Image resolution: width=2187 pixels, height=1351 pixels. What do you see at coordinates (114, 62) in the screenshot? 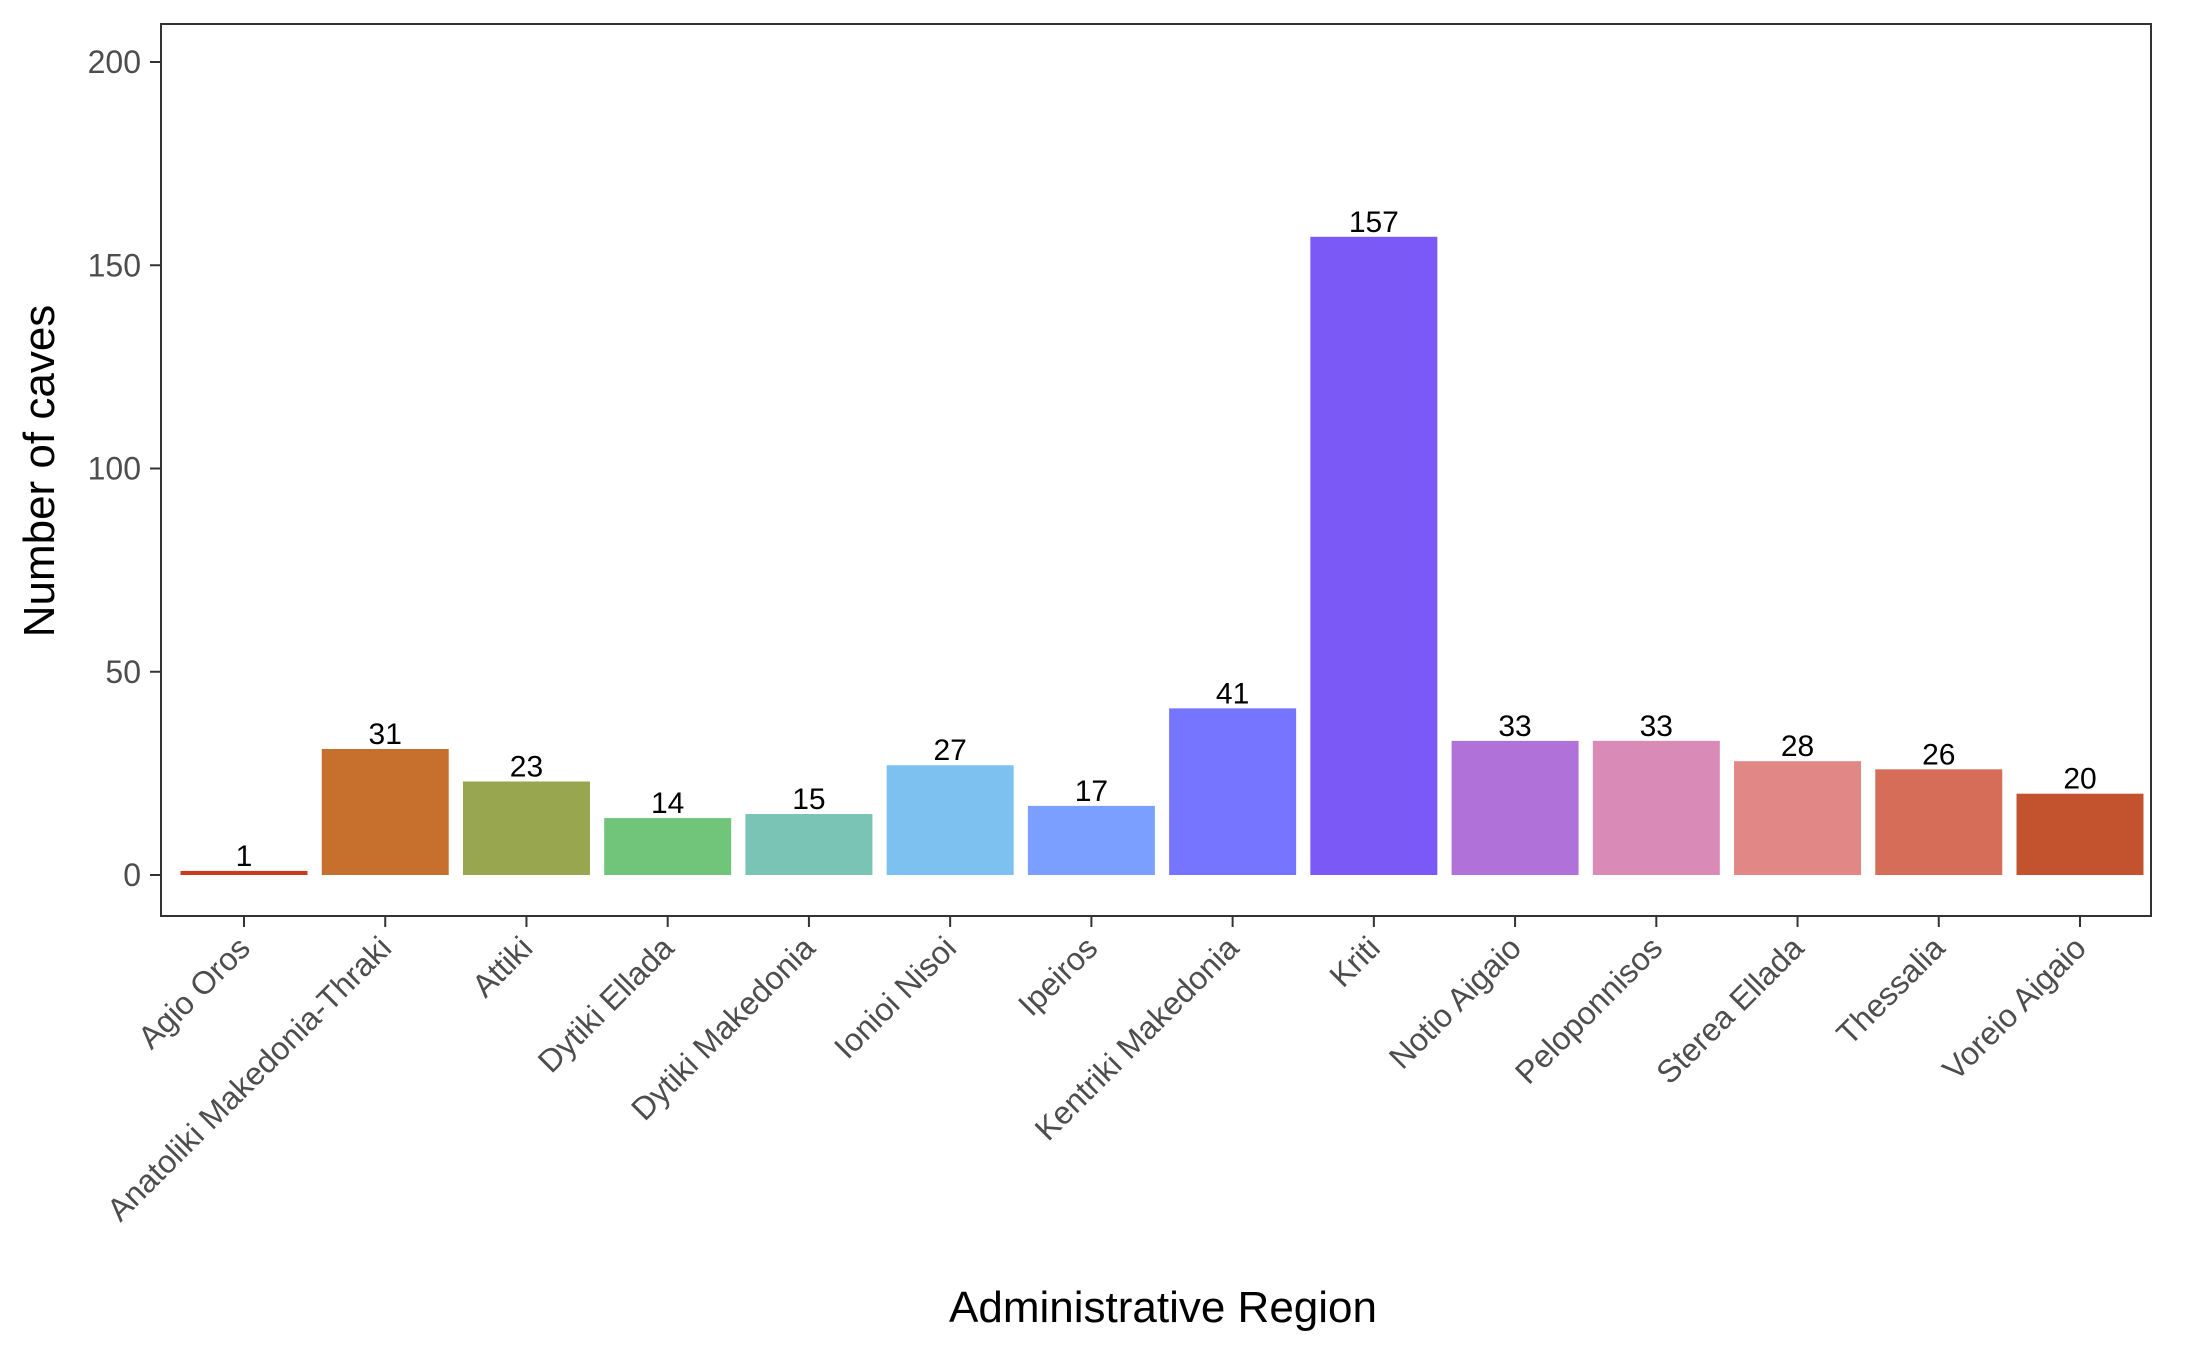
I see `y-tick-label: 200` at bounding box center [114, 62].